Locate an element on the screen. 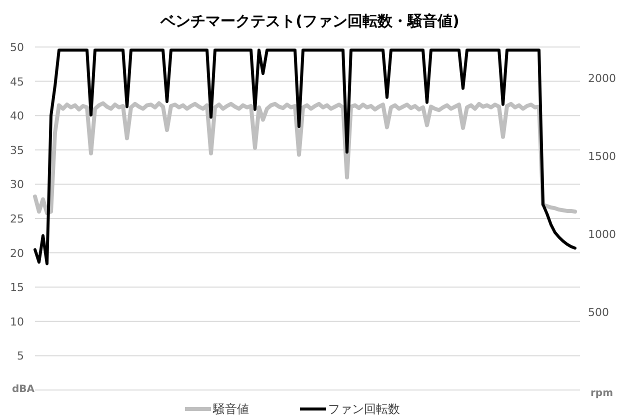  y-tick-label: 5 is located at coordinates (20, 356).